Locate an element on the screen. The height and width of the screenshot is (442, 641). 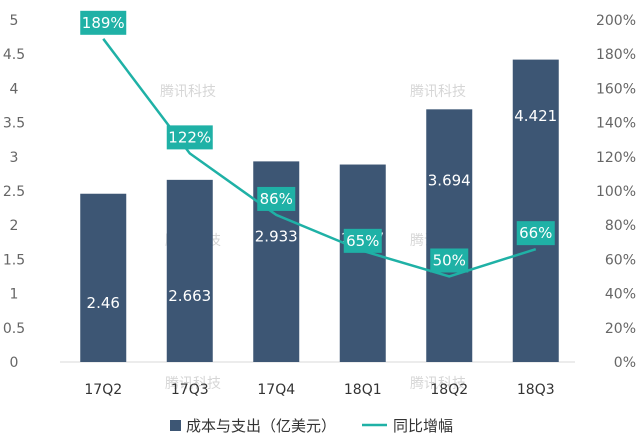
left-tick-label: 3.5 is located at coordinates (14, 124).